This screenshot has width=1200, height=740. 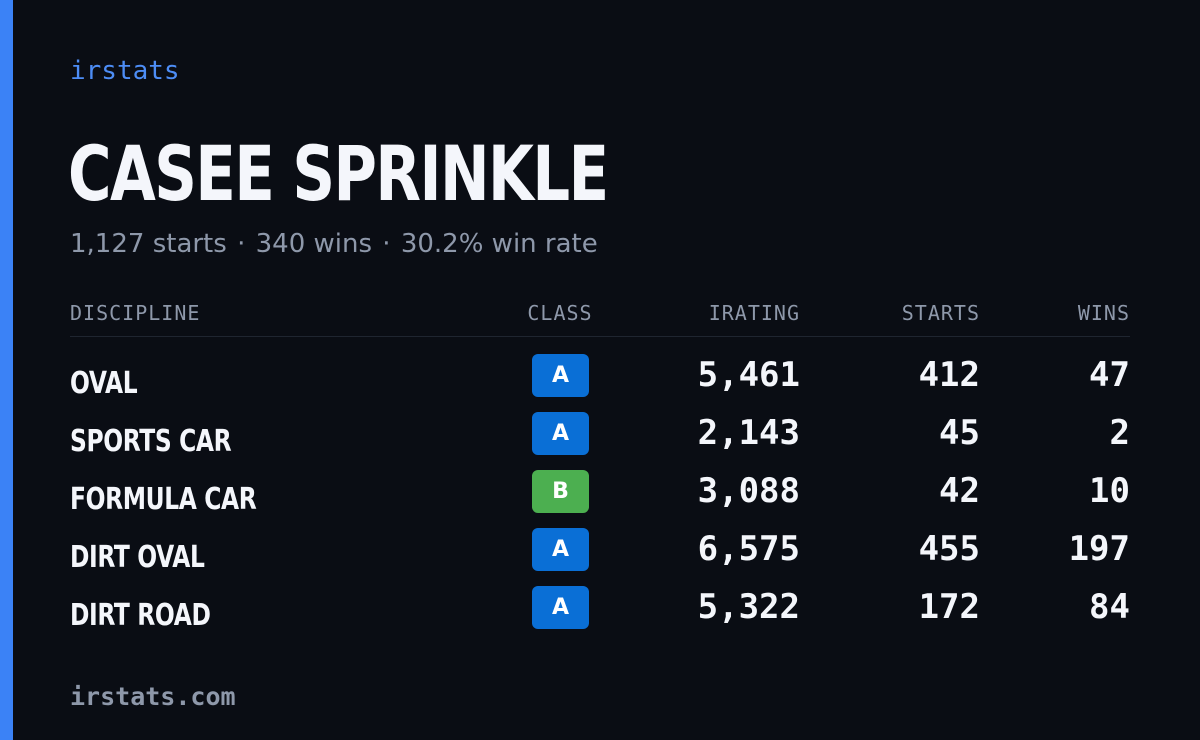 I want to click on accent-bar, so click(x=6, y=370).